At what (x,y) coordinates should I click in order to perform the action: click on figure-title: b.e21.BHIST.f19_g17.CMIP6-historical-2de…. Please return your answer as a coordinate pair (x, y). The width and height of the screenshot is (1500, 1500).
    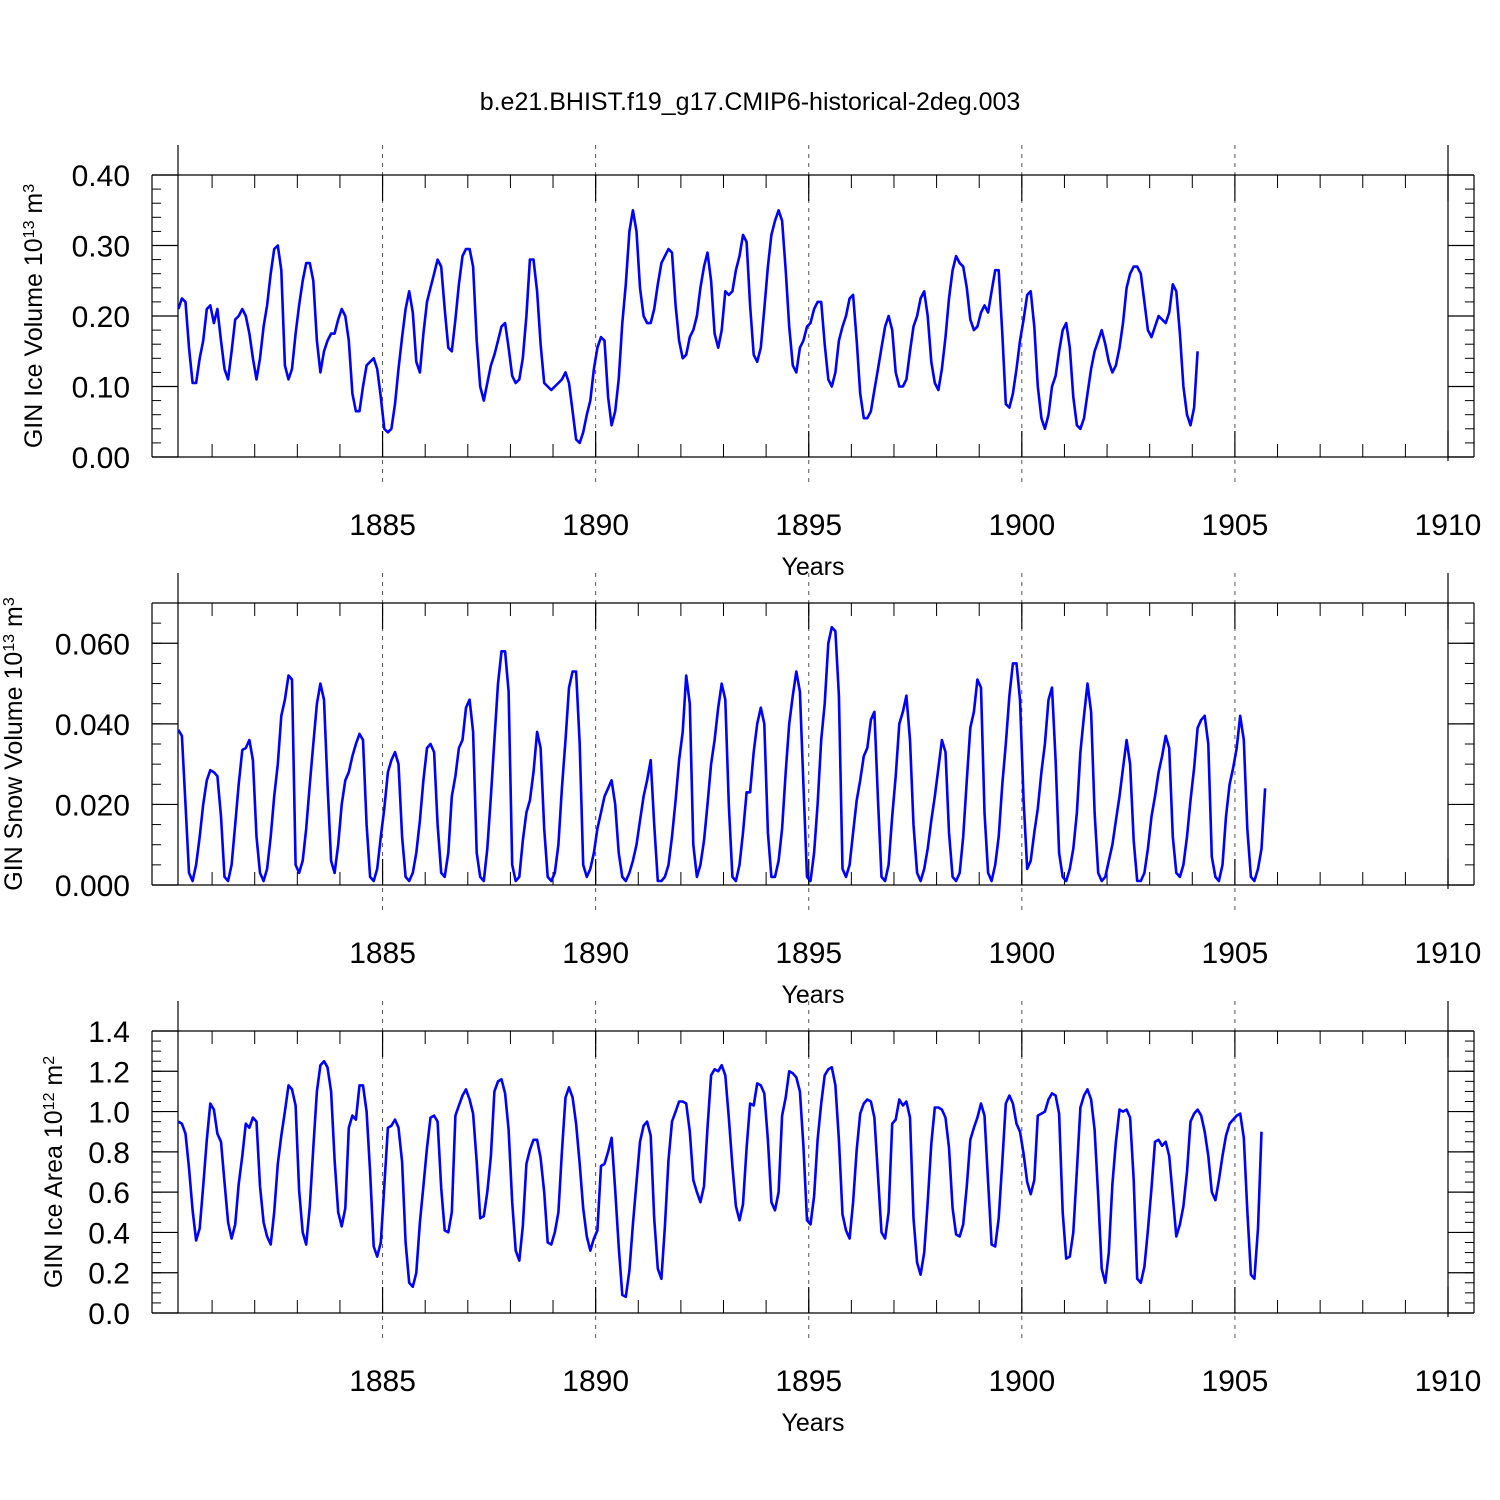
    Looking at the image, I should click on (750, 102).